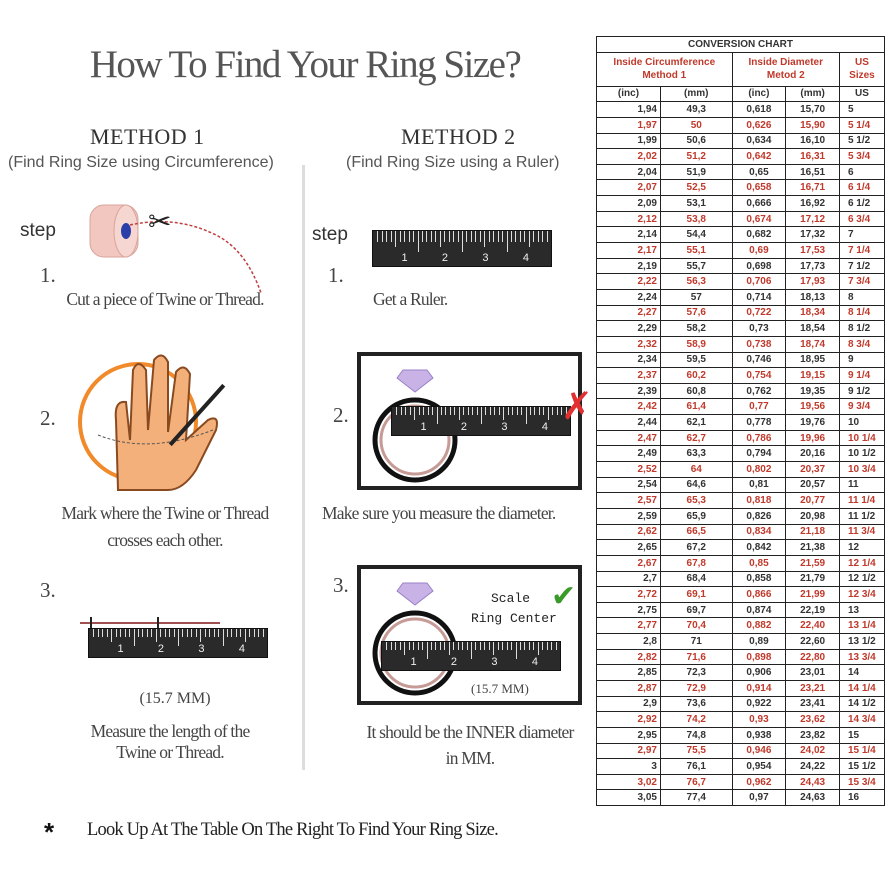  I want to click on table-cell: 9 1/4, so click(862, 375).